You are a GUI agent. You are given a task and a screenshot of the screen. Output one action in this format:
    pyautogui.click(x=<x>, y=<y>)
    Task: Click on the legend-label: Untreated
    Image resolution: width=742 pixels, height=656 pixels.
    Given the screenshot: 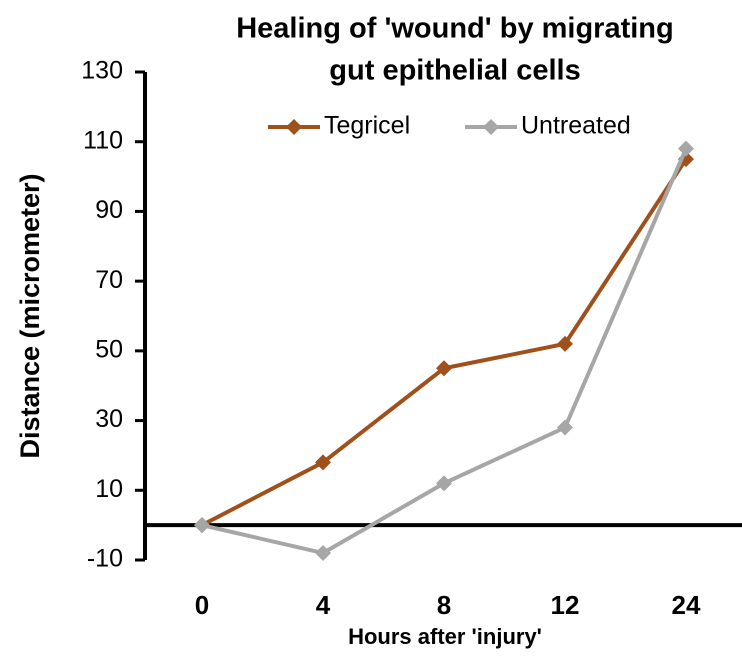 What is the action you would take?
    pyautogui.click(x=576, y=126)
    